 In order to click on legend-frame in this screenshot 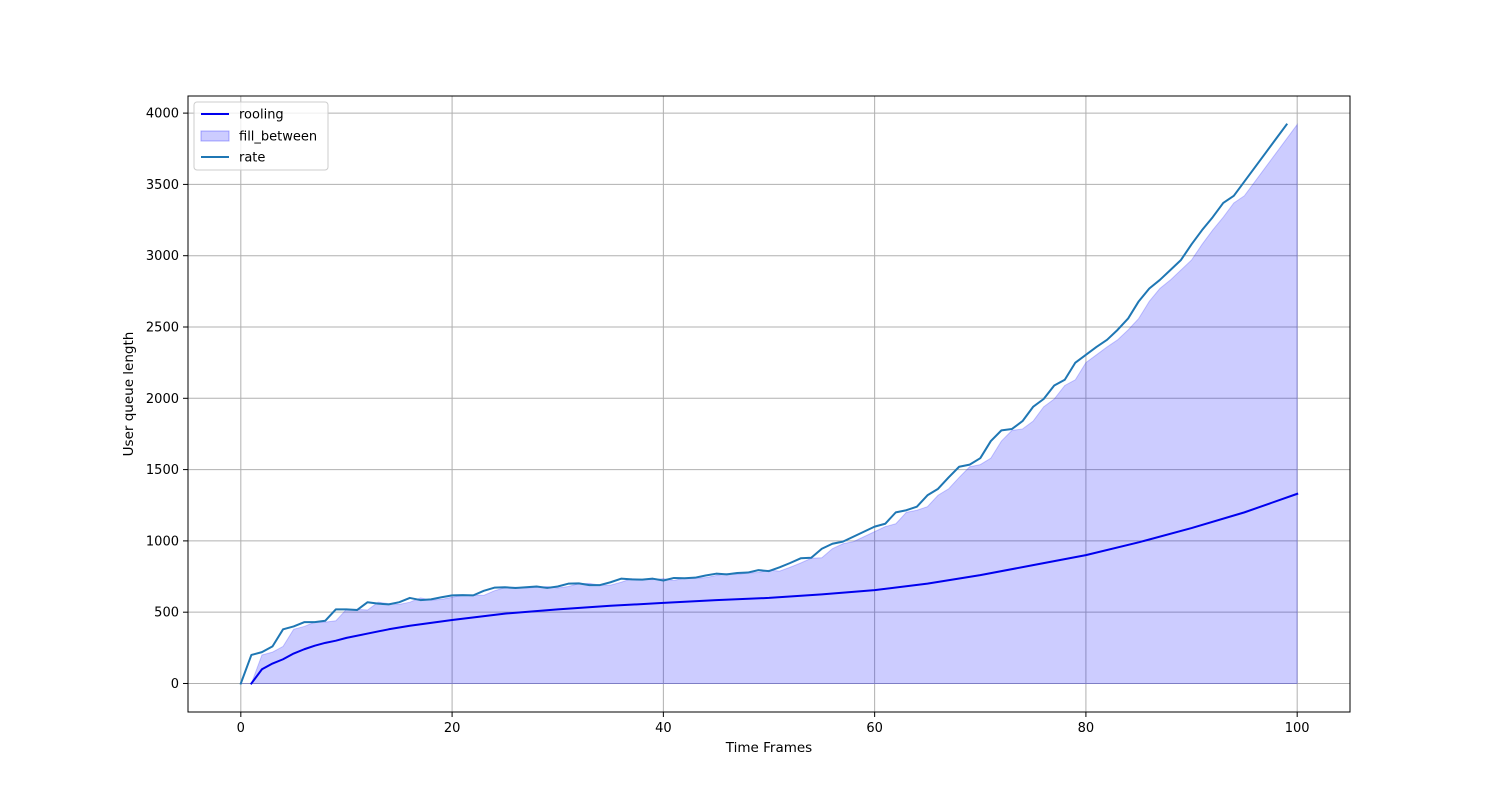, I will do `click(261, 136)`.